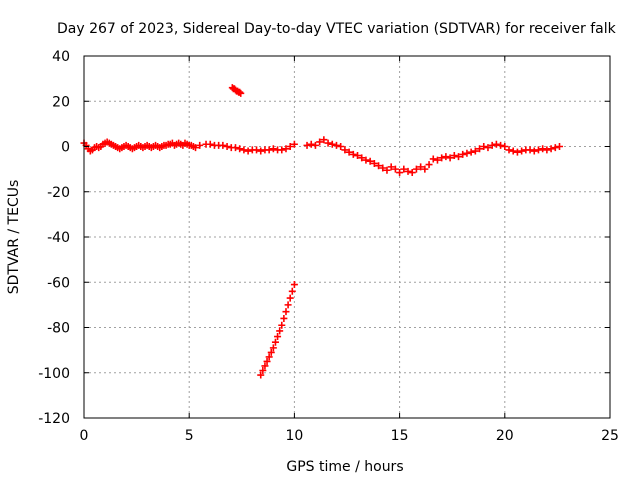 The width and height of the screenshot is (640, 480). What do you see at coordinates (14, 237) in the screenshot?
I see `y-axis-label: SDTVAR / TECUs` at bounding box center [14, 237].